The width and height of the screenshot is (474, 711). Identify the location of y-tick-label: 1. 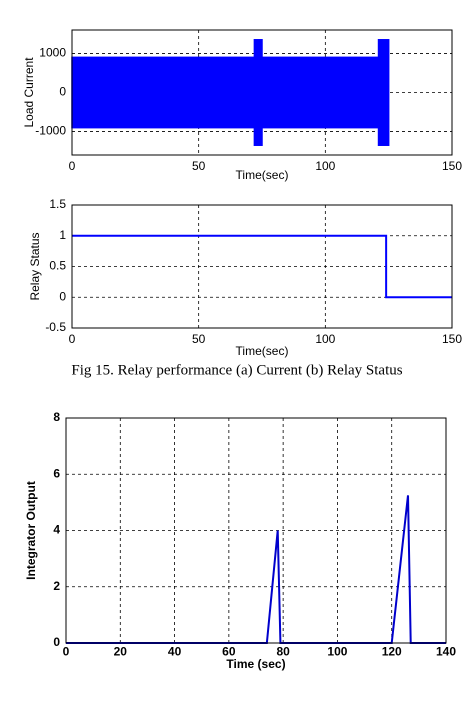
(62, 235).